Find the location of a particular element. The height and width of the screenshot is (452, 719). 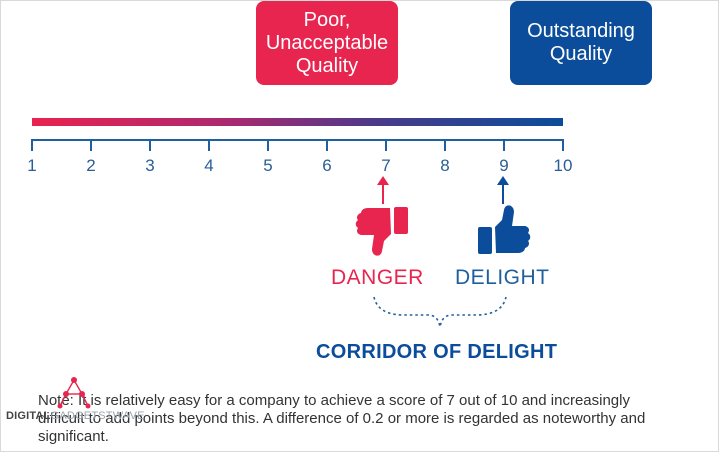

watermark-brand-bold: DIGITAL is located at coordinates (28, 416).